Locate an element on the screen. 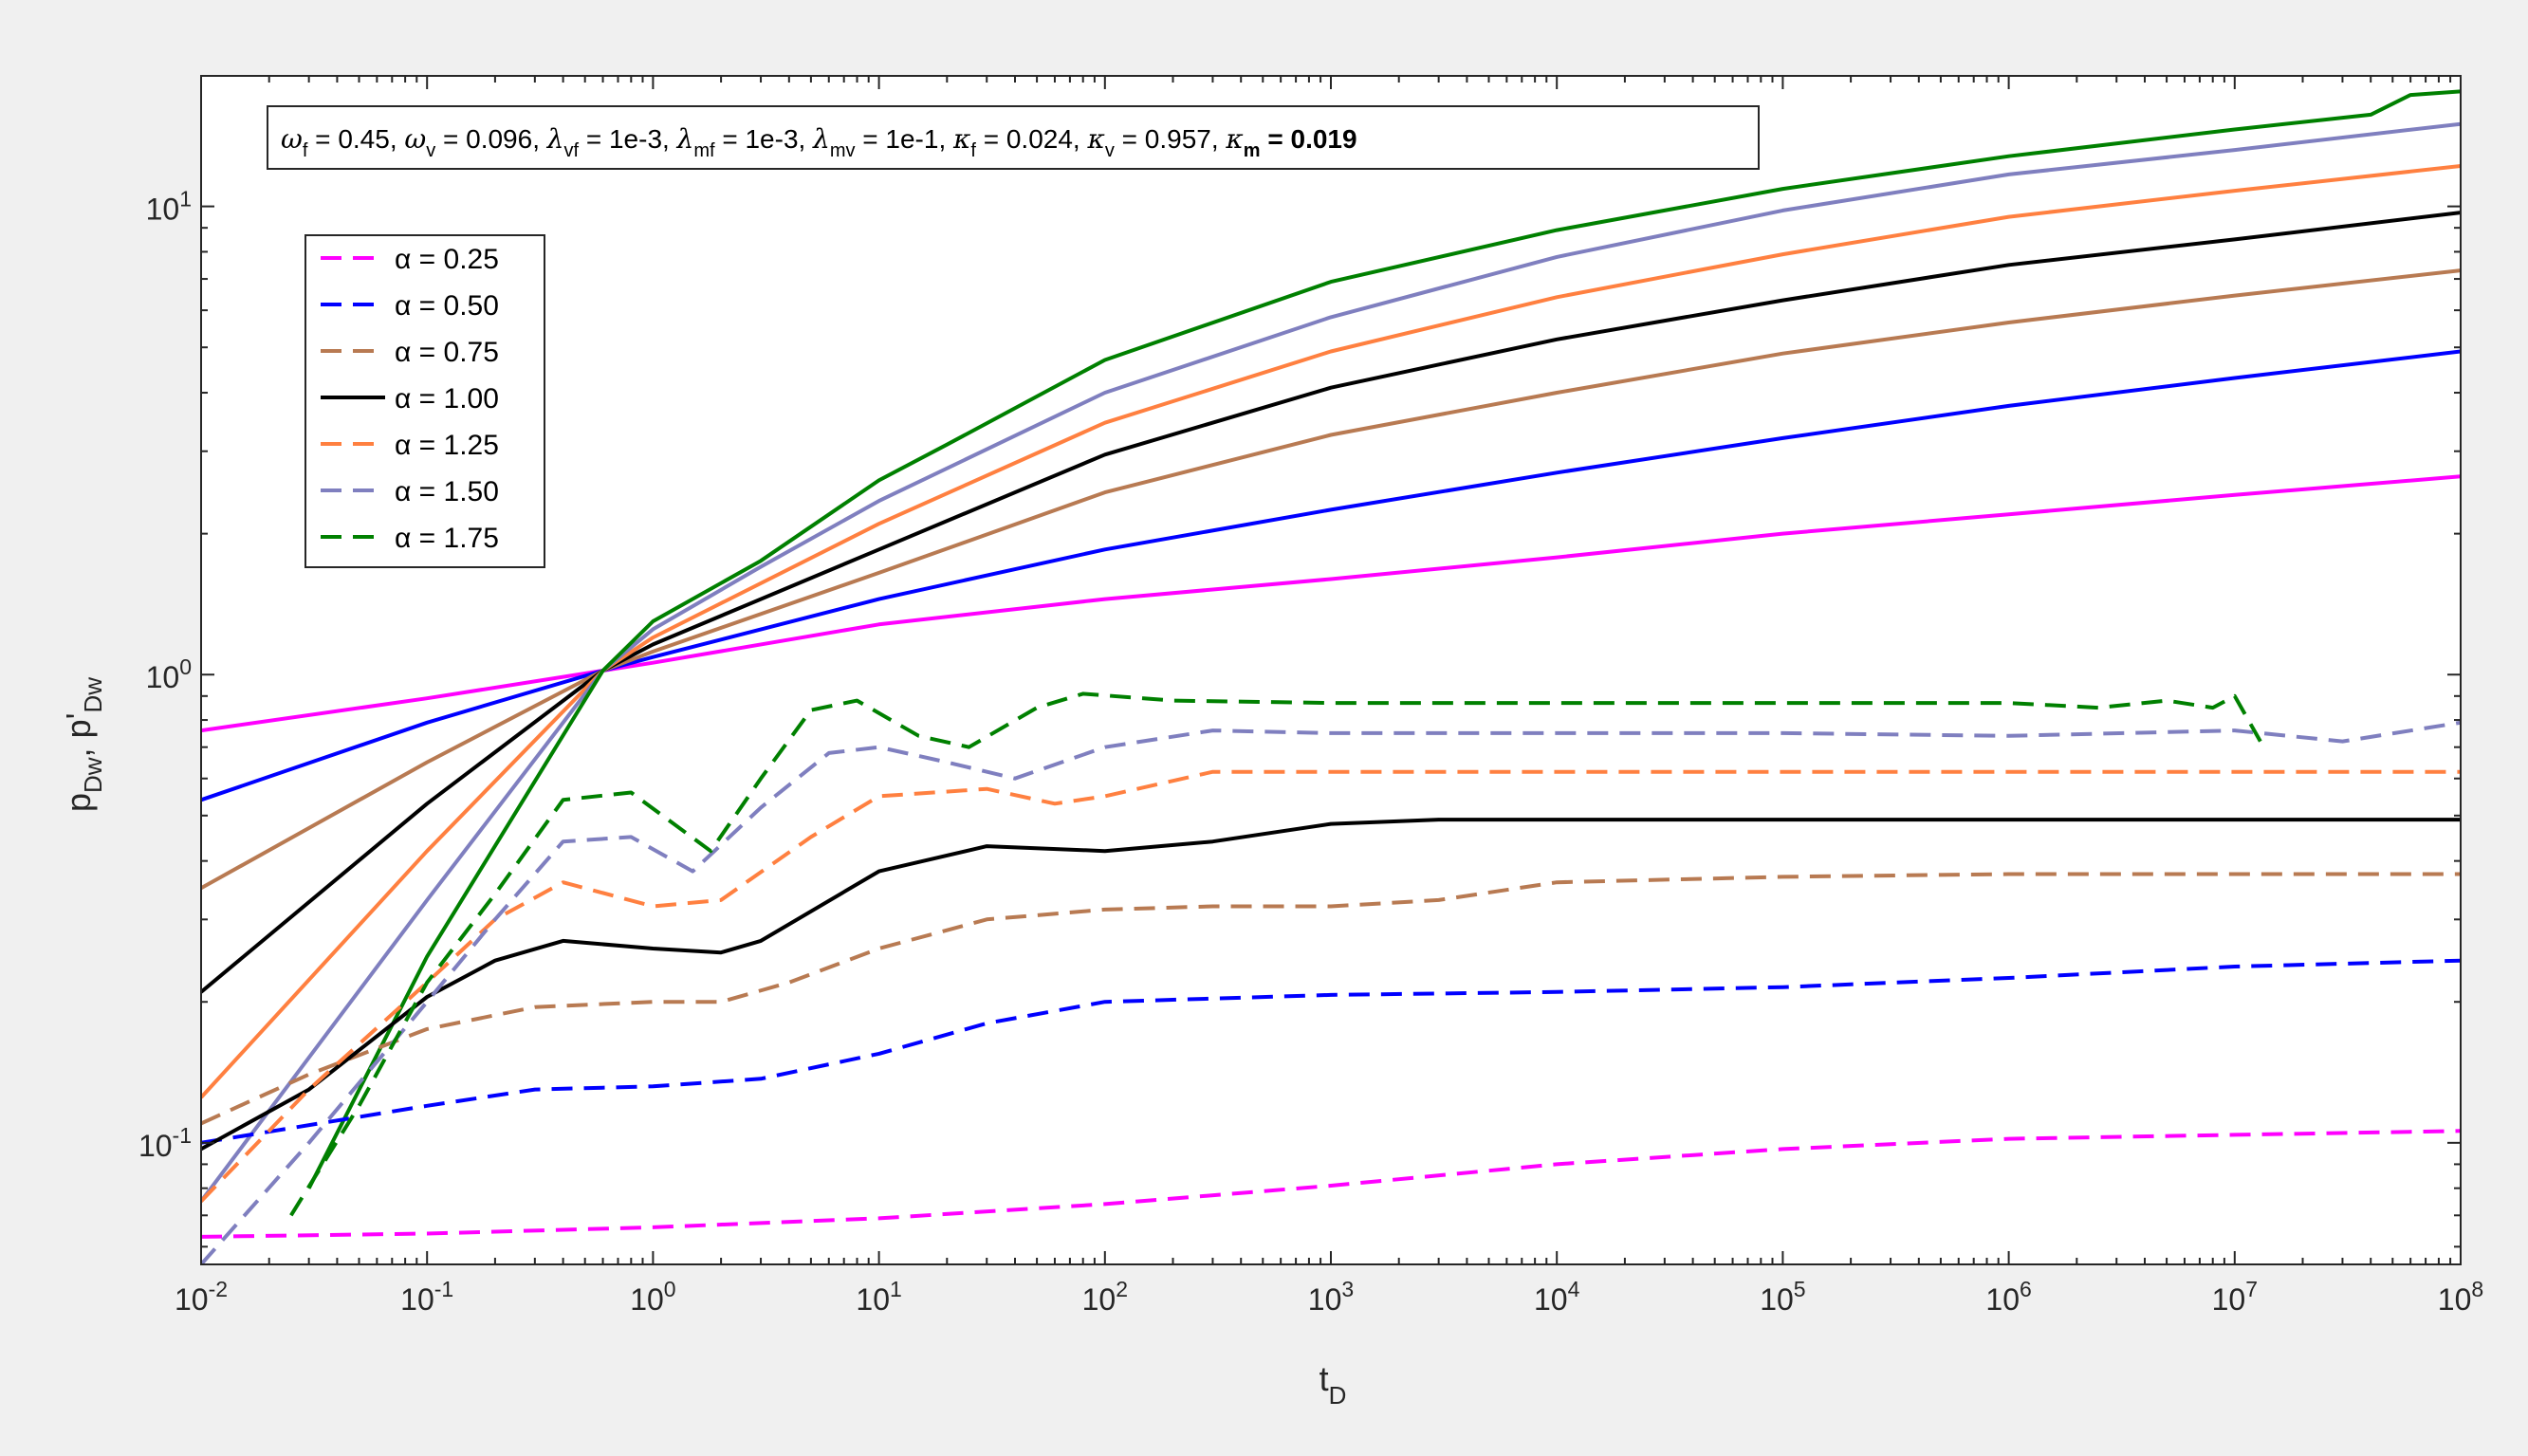 The image size is (2528, 1456). y-tick-label-exp: -1 is located at coordinates (182, 1135).